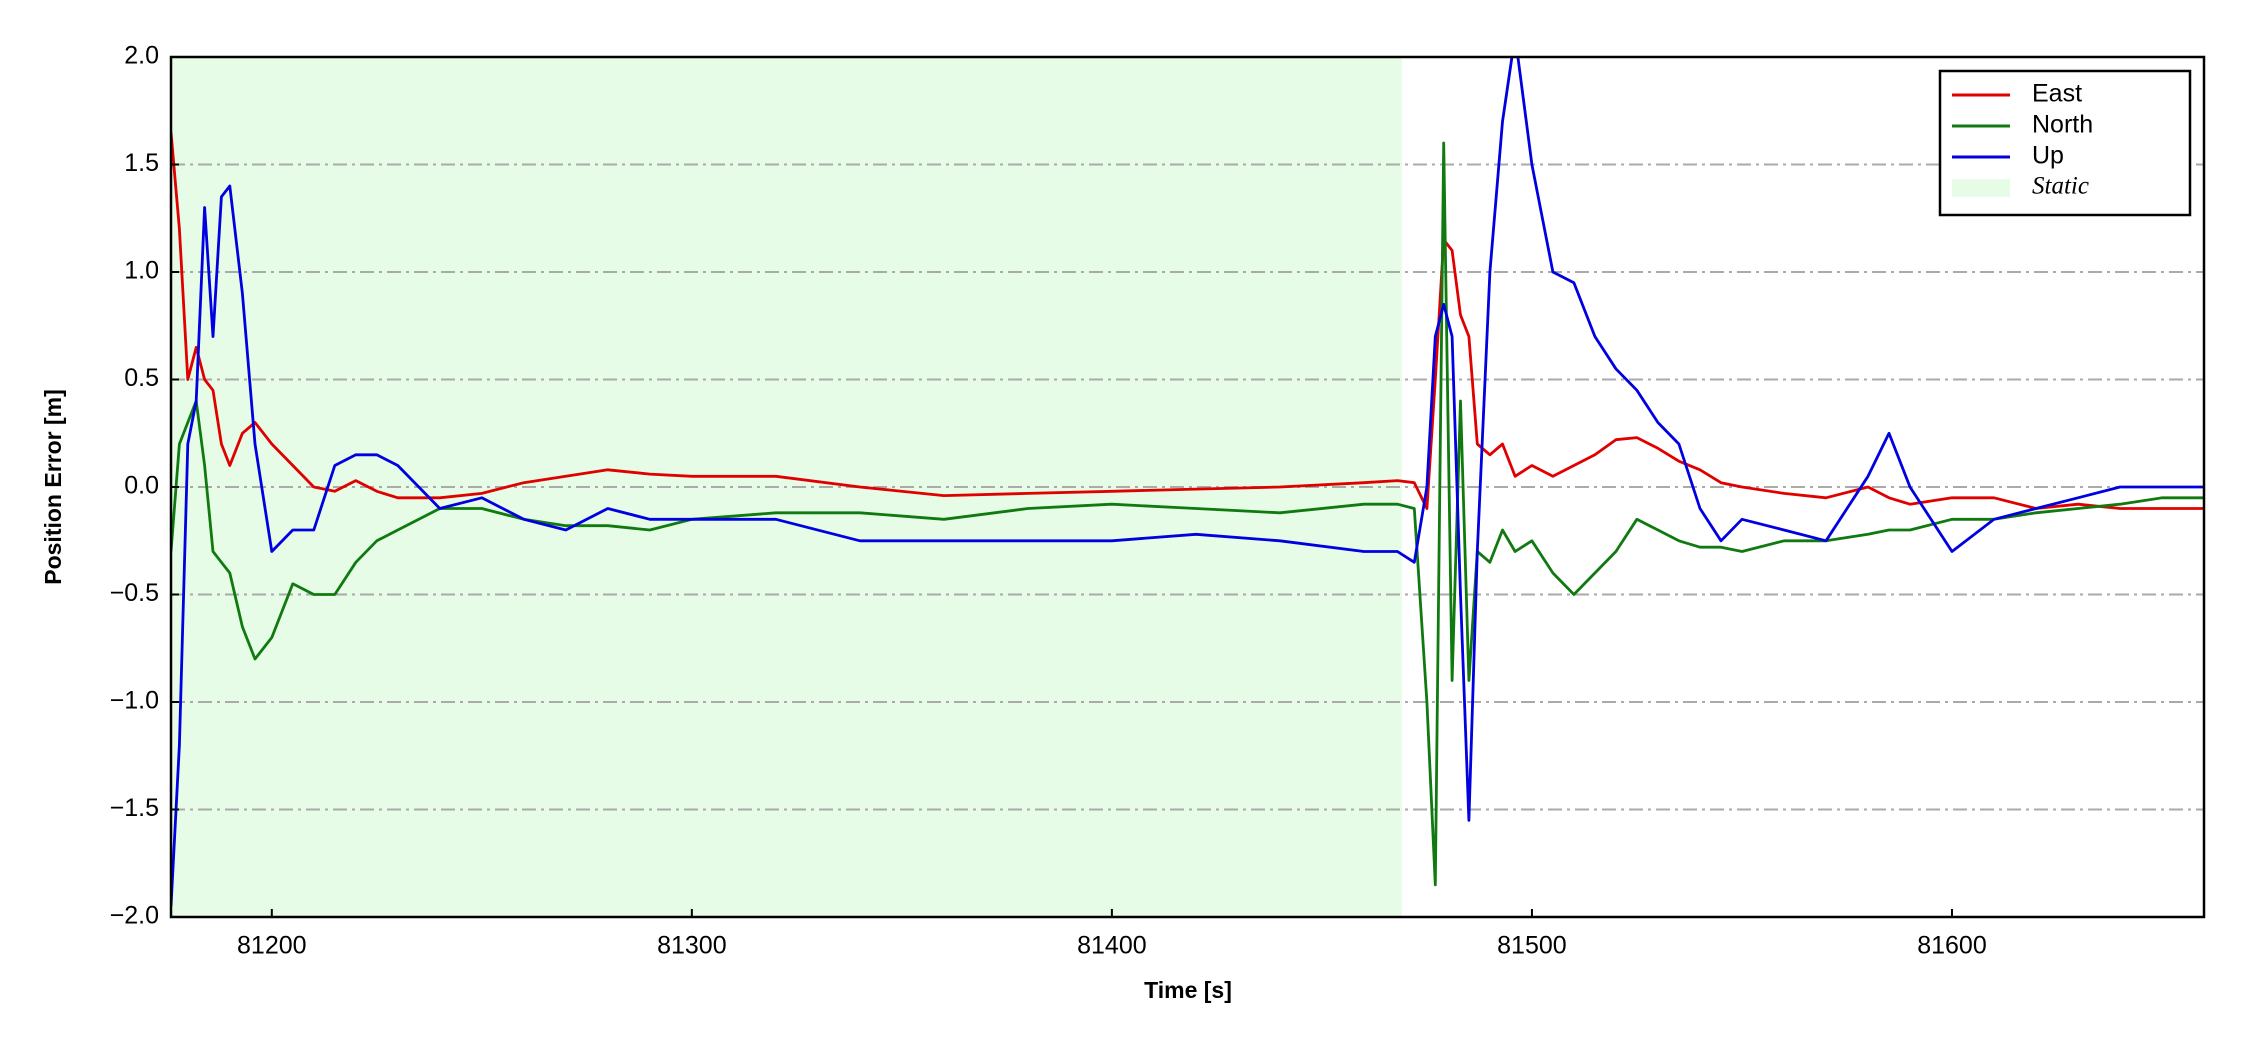 The width and height of the screenshot is (2250, 1050). I want to click on x-tick-label: 81200, so click(272, 946).